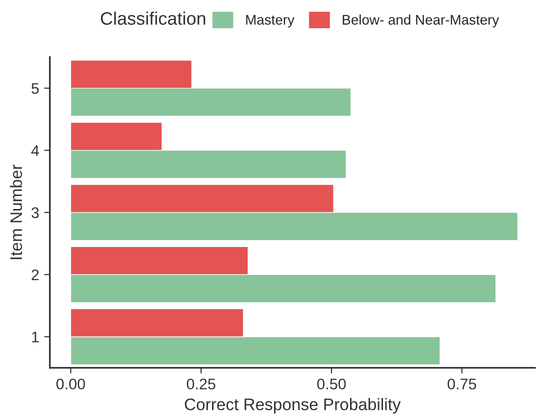 The image size is (536, 417). Describe the element at coordinates (270, 21) in the screenshot. I see `legend-label: Mastery` at that location.